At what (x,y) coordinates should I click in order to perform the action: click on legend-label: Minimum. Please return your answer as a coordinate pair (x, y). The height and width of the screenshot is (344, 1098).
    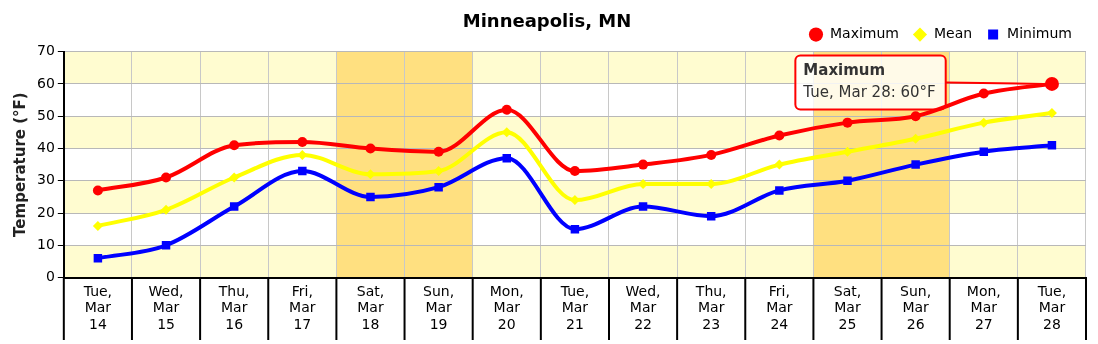
    Looking at the image, I should click on (1040, 33).